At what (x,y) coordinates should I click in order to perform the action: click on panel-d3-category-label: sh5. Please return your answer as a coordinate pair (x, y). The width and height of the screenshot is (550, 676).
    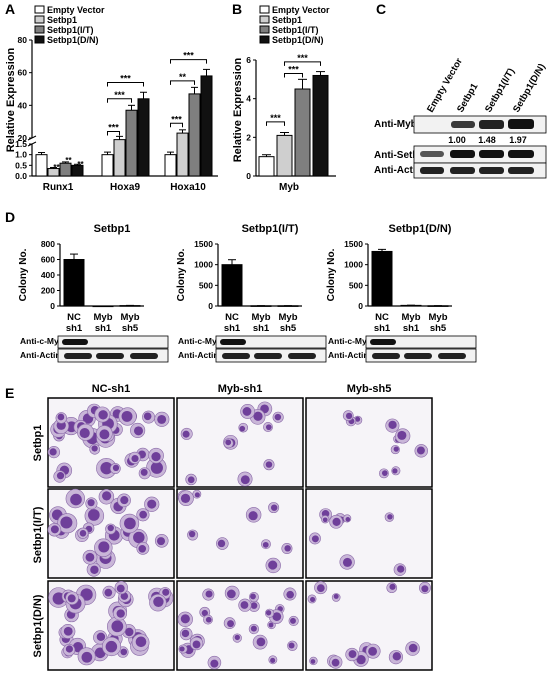
    Looking at the image, I should click on (438, 328).